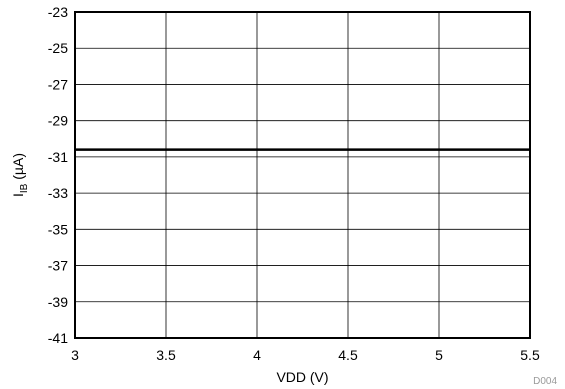 The width and height of the screenshot is (565, 389). What do you see at coordinates (58, 229) in the screenshot?
I see `y-tick-label: -35` at bounding box center [58, 229].